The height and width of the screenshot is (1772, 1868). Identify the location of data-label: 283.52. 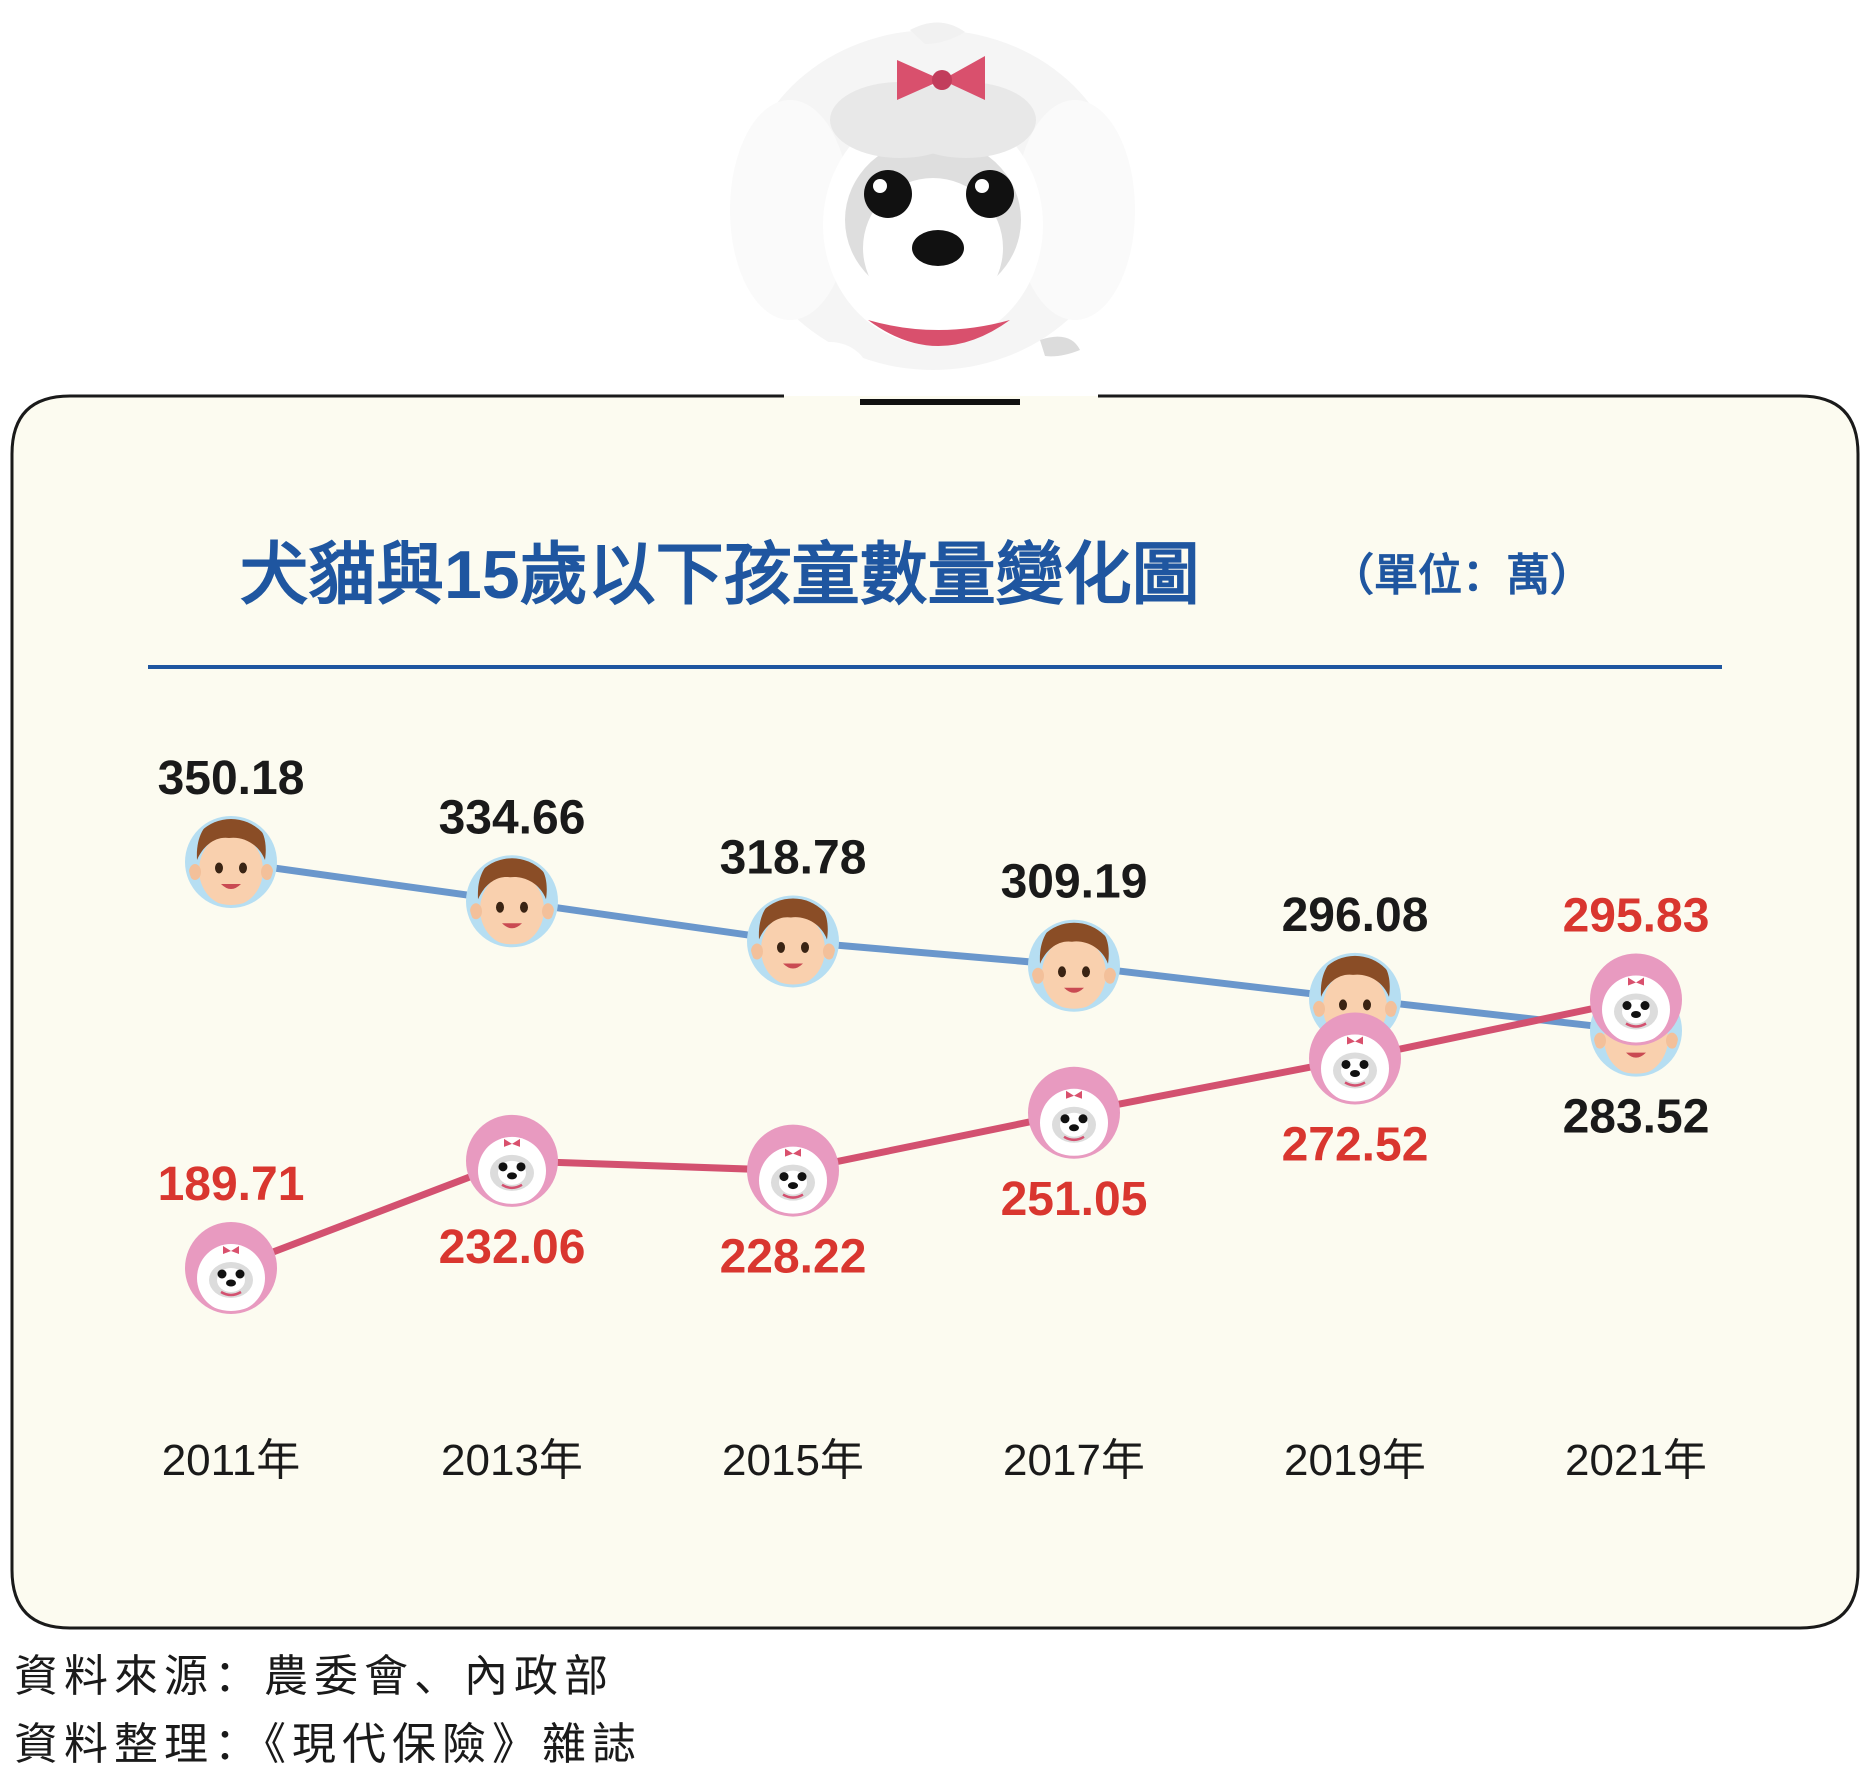
(1636, 1117).